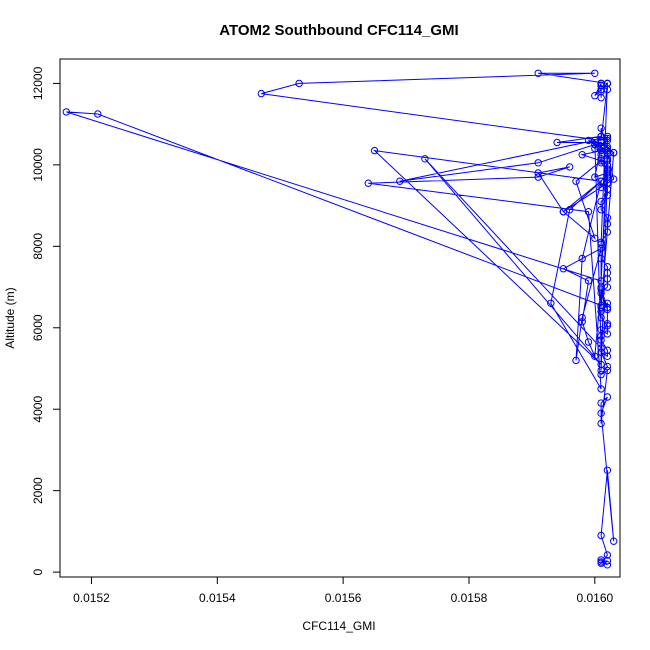 The height and width of the screenshot is (650, 650). I want to click on x-tick-label: 0.0156, so click(343, 598).